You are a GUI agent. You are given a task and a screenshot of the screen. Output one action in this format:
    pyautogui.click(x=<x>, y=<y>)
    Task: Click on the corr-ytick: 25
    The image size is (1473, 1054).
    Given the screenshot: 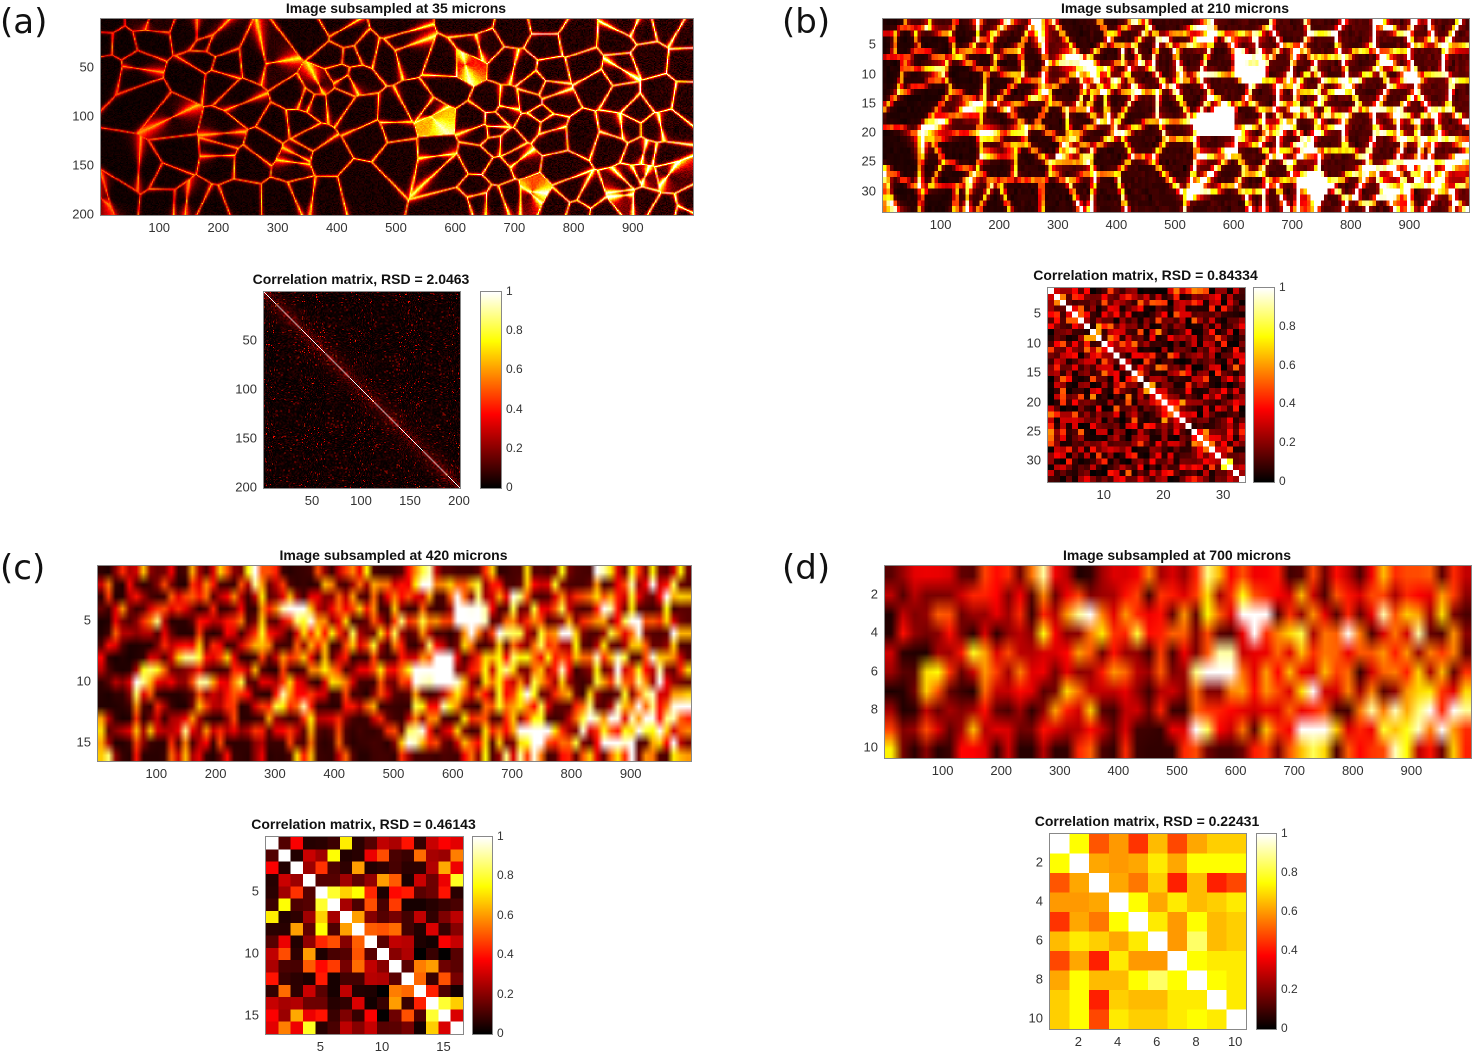 What is the action you would take?
    pyautogui.click(x=1033, y=431)
    